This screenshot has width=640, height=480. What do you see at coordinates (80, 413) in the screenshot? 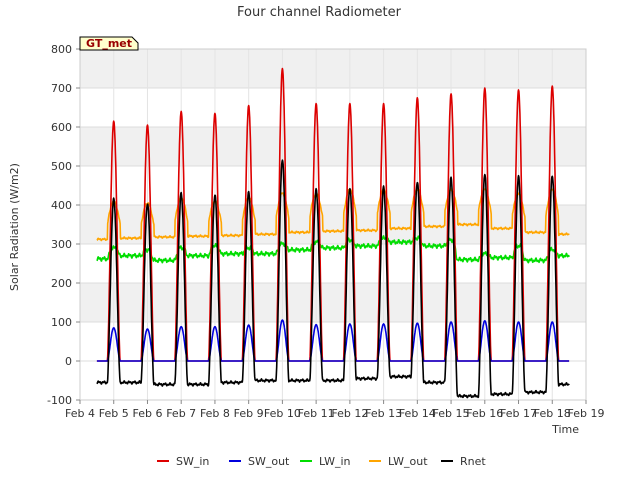
I see `x-tick-label: Feb 4` at bounding box center [80, 413].